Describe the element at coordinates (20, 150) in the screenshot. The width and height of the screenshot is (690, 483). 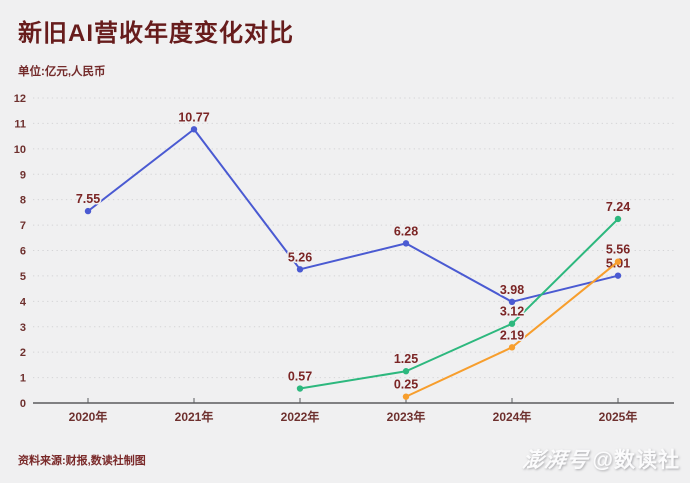
I see `y-tick-label: 10` at that location.